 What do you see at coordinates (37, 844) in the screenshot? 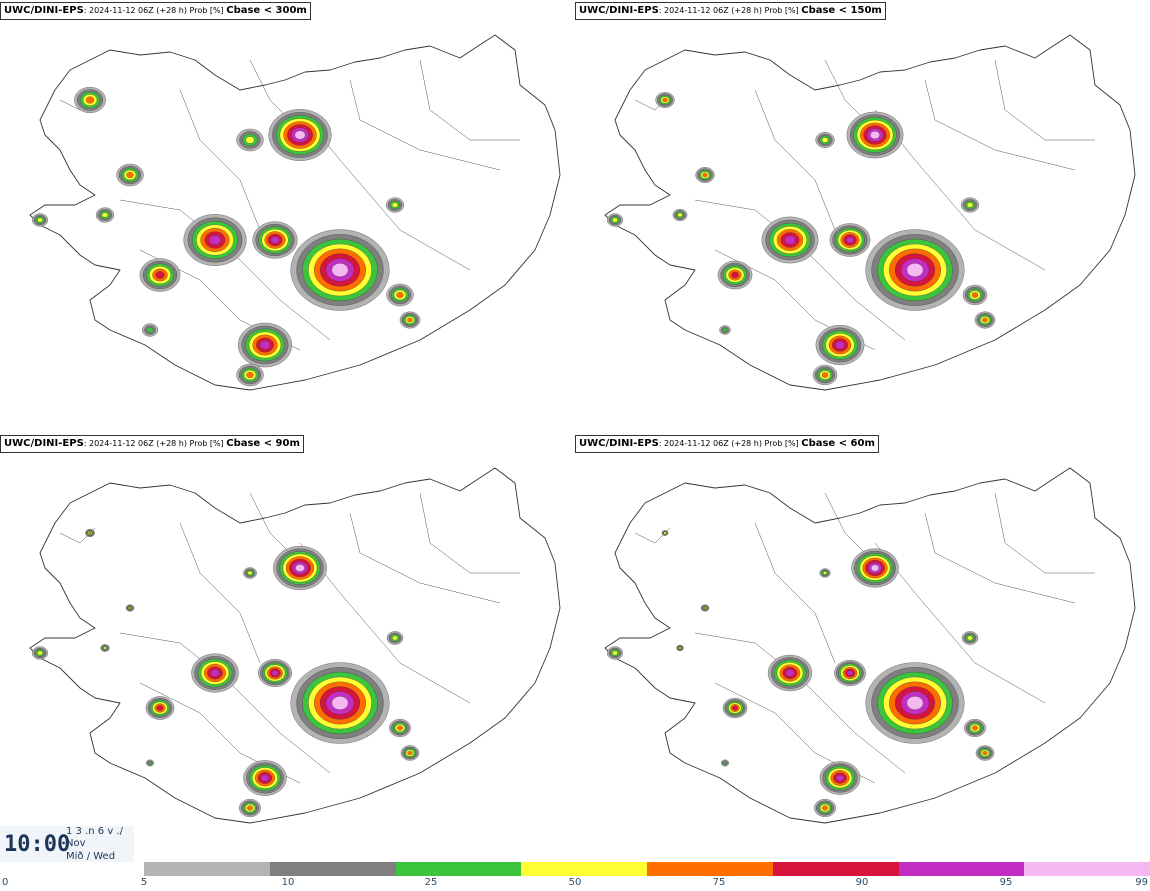
I see `time-clock: 10:00` at bounding box center [37, 844].